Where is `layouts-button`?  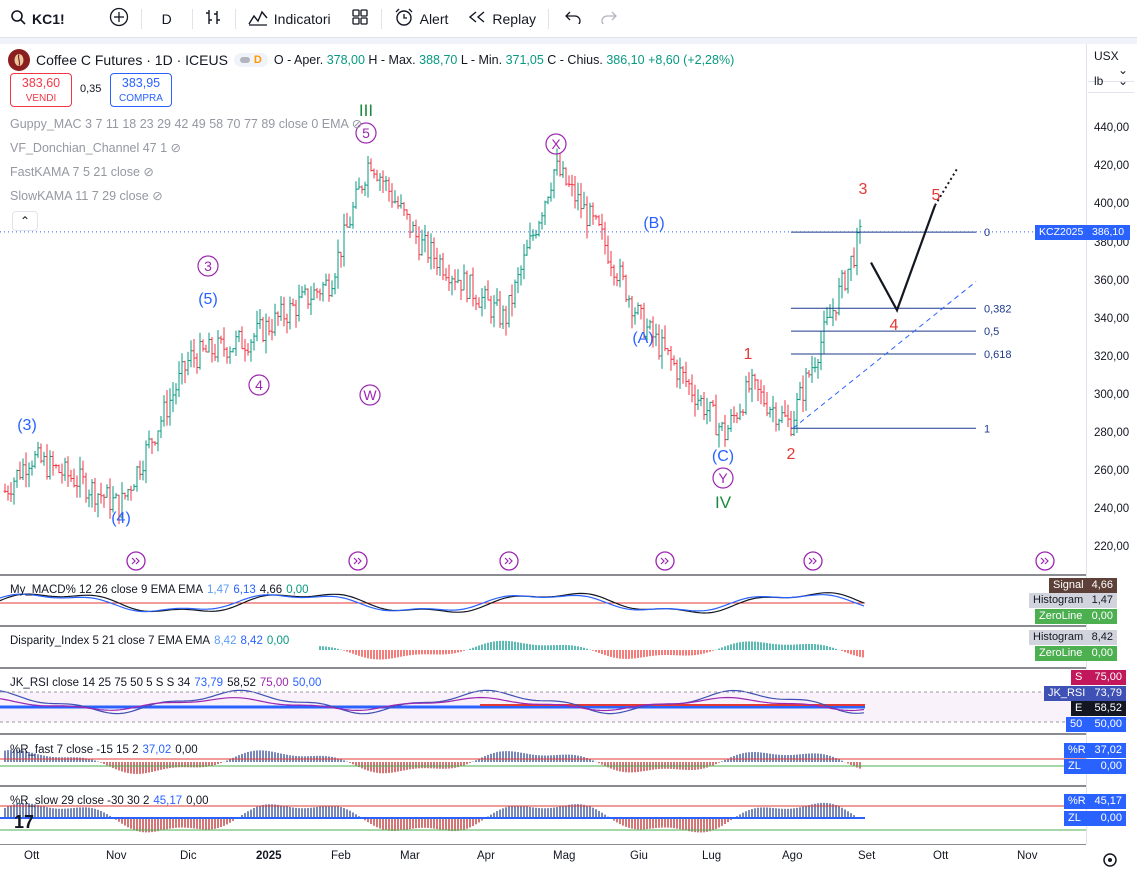
layouts-button is located at coordinates (360, 19).